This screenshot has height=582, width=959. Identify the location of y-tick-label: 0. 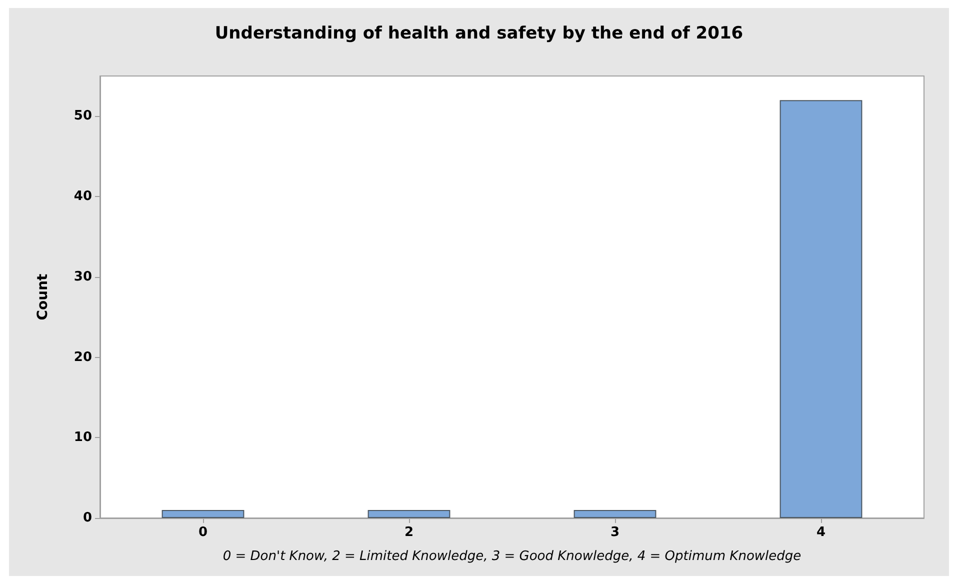
(87, 518).